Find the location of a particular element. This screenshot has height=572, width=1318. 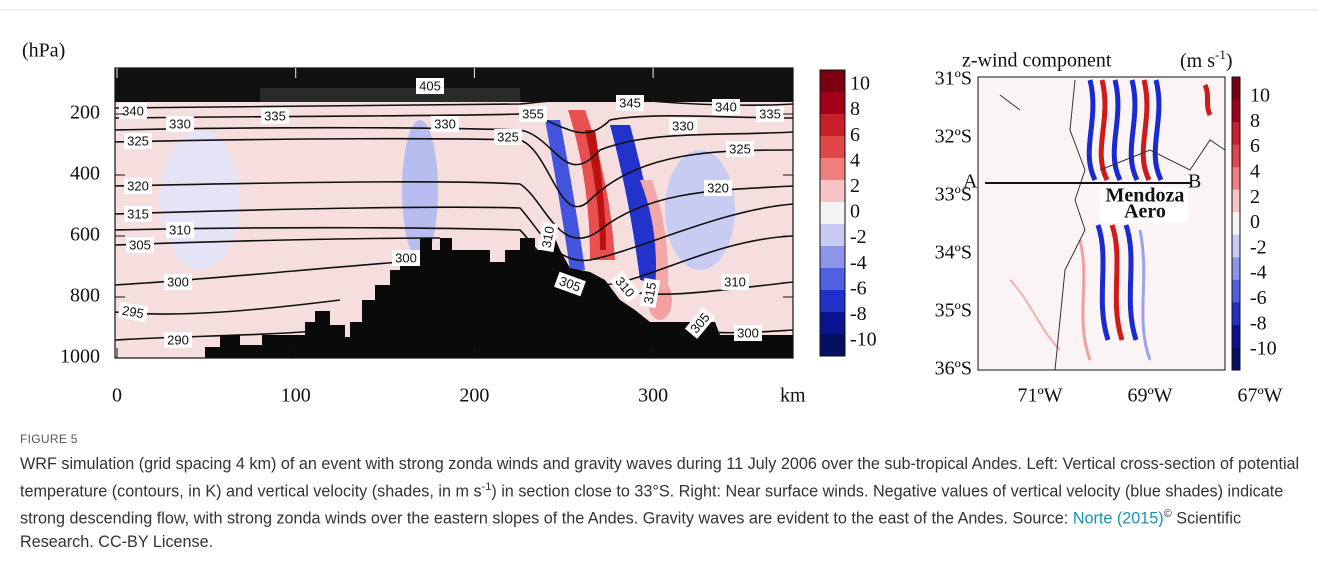

contour-label: 330 is located at coordinates (180, 124).